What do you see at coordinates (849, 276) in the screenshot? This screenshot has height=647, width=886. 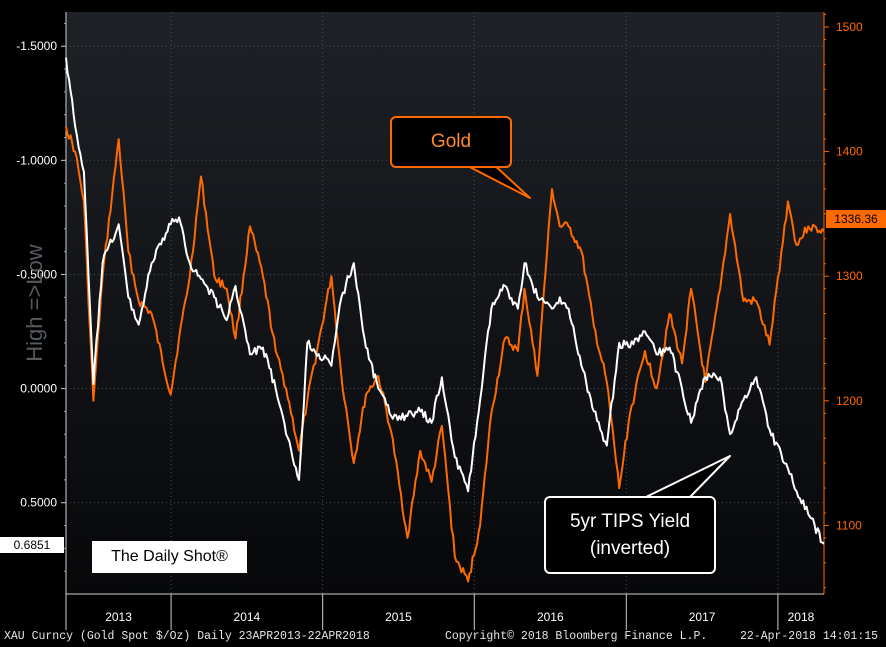 I see `right-tick-label: 1300` at bounding box center [849, 276].